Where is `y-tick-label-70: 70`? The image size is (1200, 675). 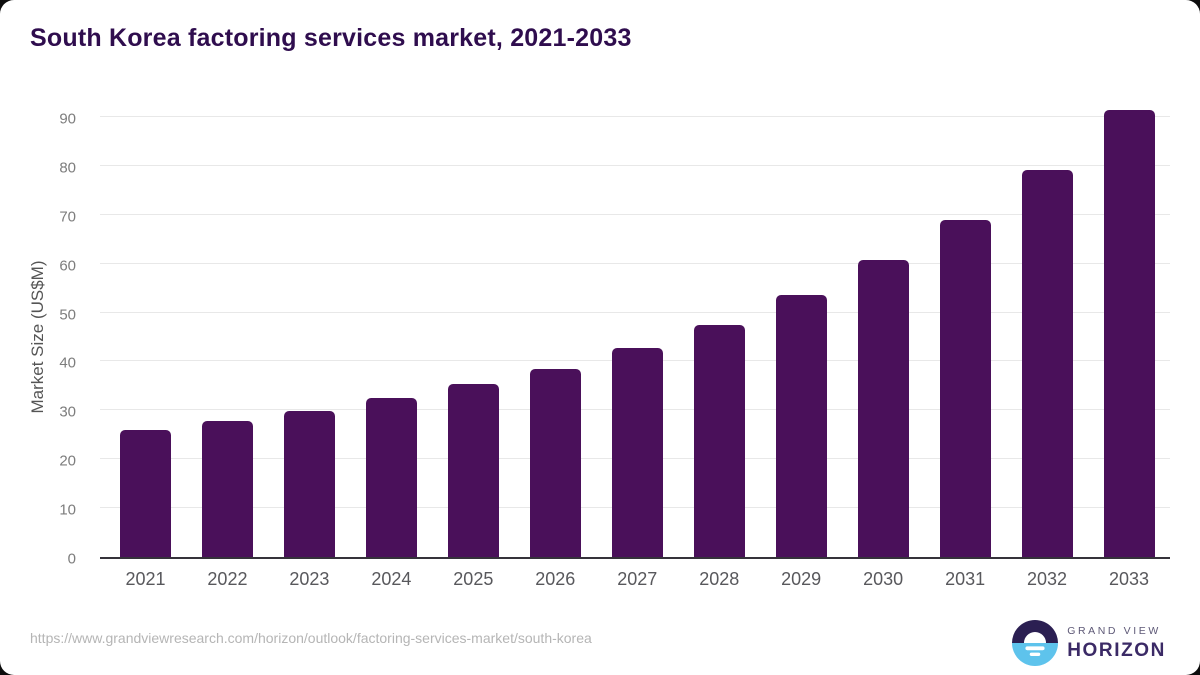 y-tick-label-70: 70 is located at coordinates (67, 217).